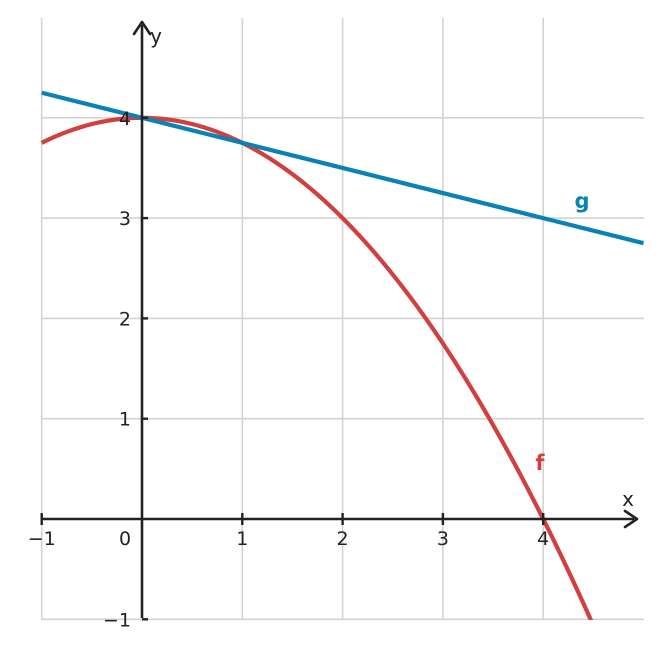 This screenshot has height=648, width=661. Describe the element at coordinates (581, 201) in the screenshot. I see `series-g-label: g` at that location.